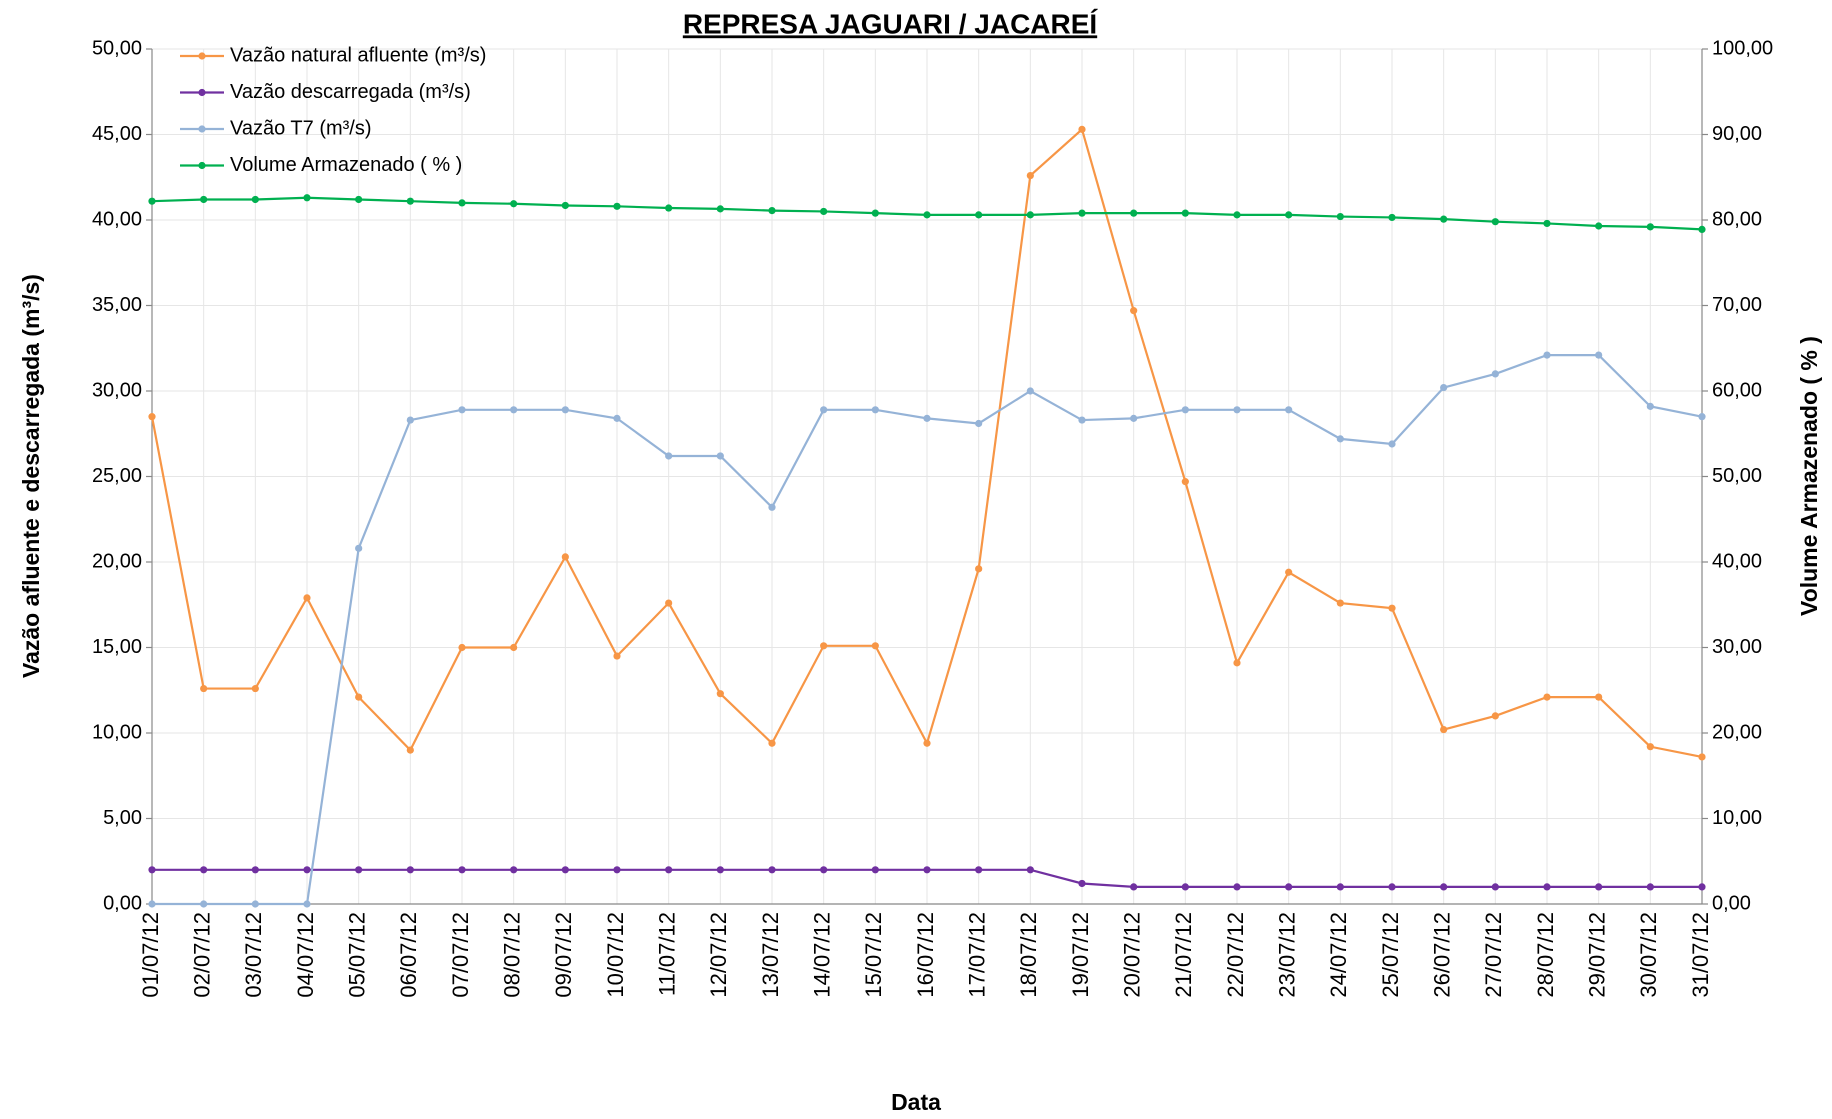 This screenshot has height=1119, width=1832. Describe the element at coordinates (1737, 647) in the screenshot. I see `y2-tick-label: 30,00` at that location.